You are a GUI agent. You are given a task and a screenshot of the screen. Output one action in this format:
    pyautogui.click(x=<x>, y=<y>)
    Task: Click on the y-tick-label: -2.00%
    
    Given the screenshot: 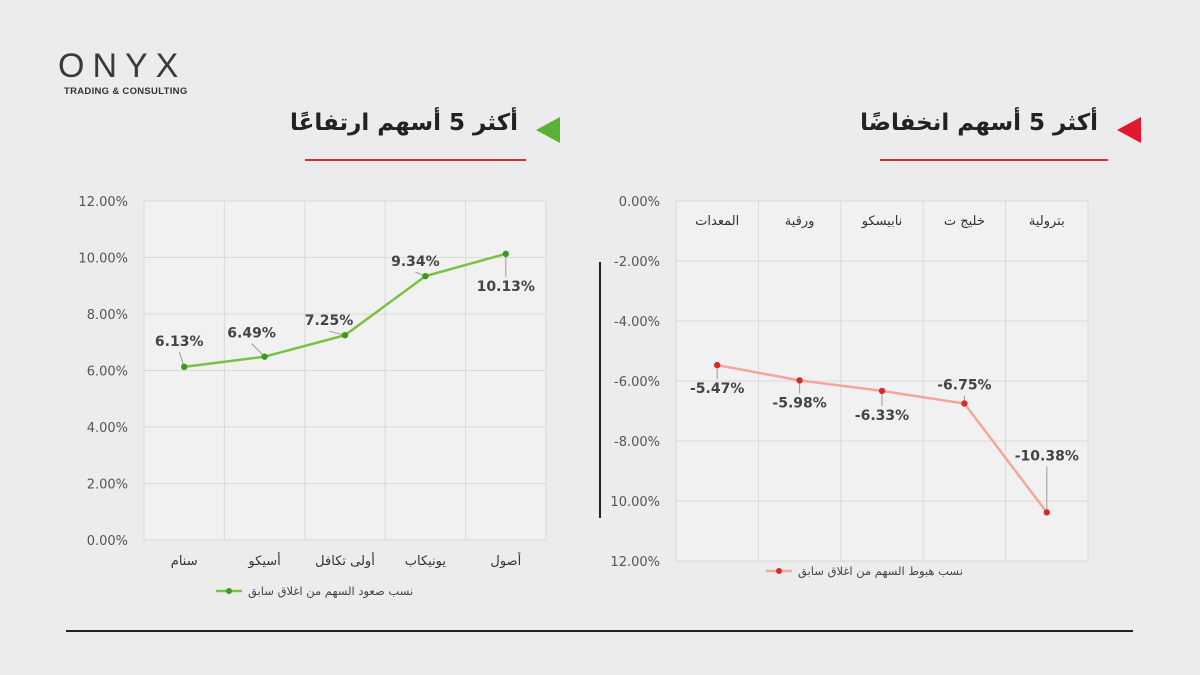 What is the action you would take?
    pyautogui.click(x=637, y=262)
    